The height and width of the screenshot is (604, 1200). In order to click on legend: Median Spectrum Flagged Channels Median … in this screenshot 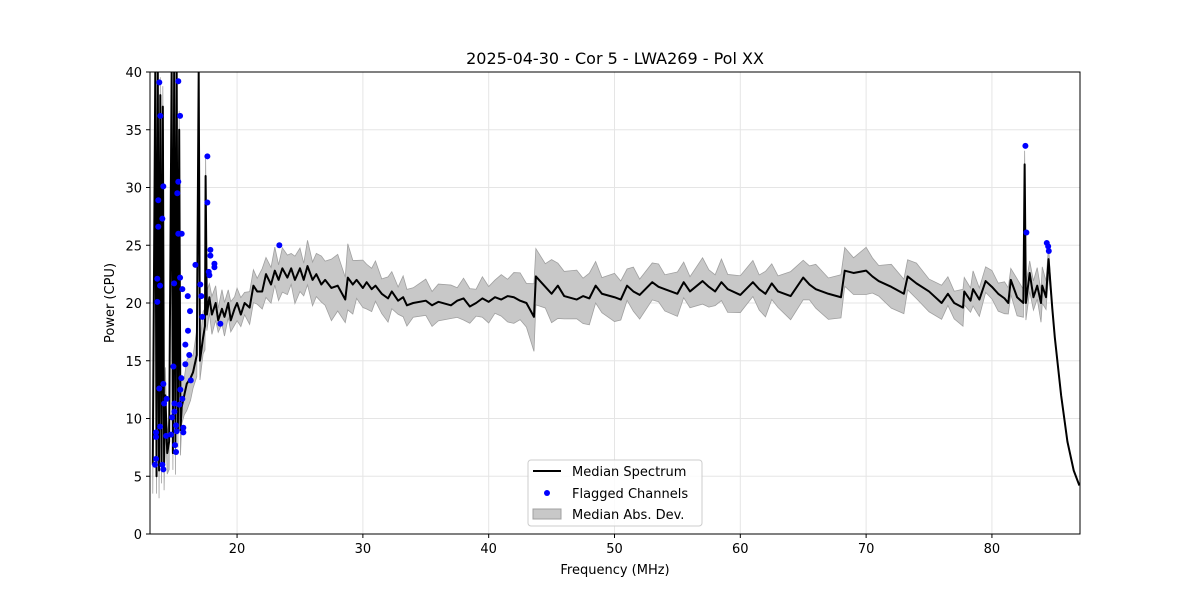, I will do `click(615, 493)`.